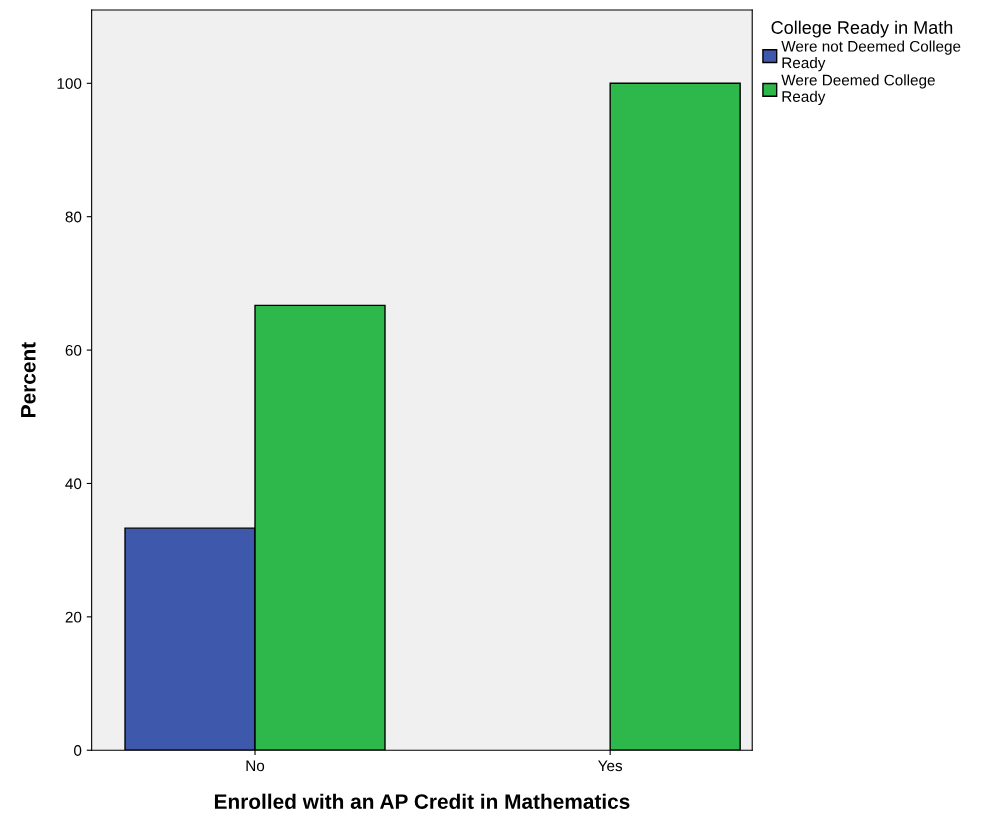 This screenshot has height=829, width=1007. Describe the element at coordinates (858, 89) in the screenshot. I see `legend-label: Were Deemed College Ready` at that location.